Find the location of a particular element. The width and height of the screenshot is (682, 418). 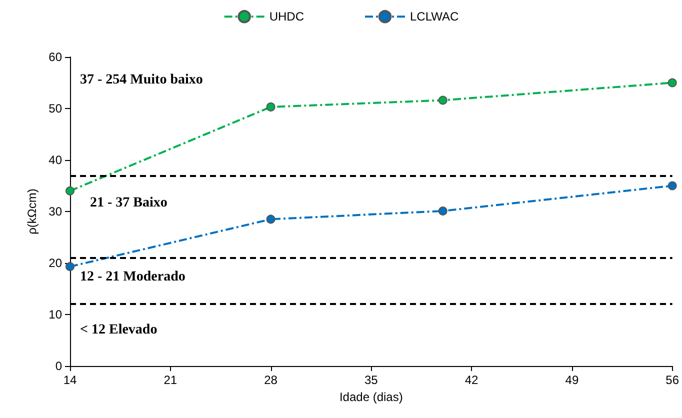

x-tick-label: 14 is located at coordinates (70, 380).